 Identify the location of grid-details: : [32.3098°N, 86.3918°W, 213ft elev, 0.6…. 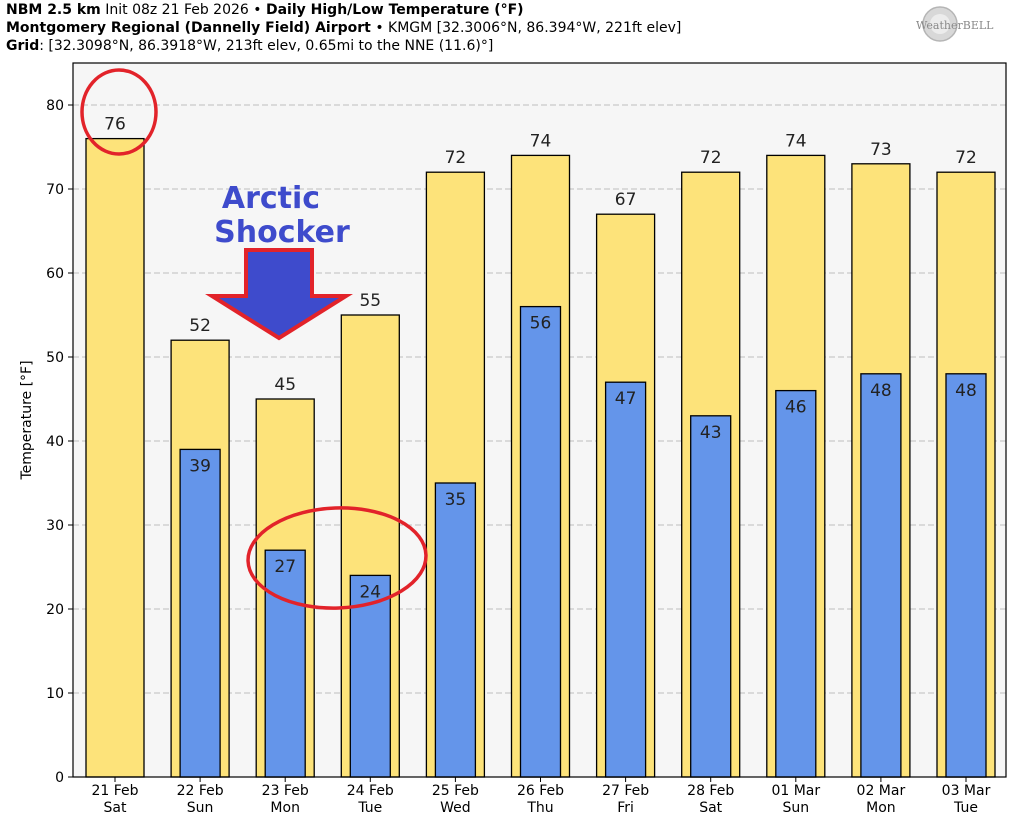
(266, 46).